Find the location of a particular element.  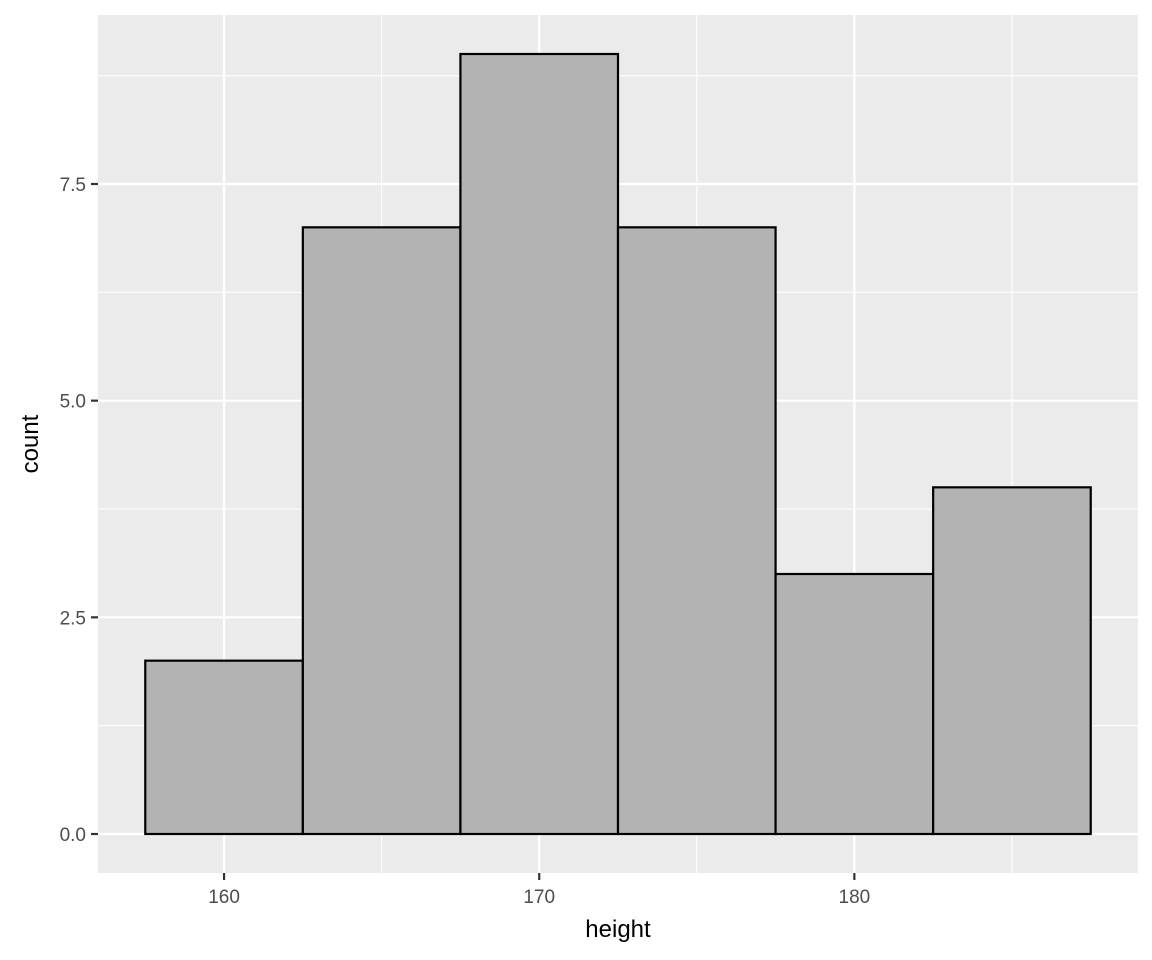

y-tick-label: 5.0 is located at coordinates (73, 402).